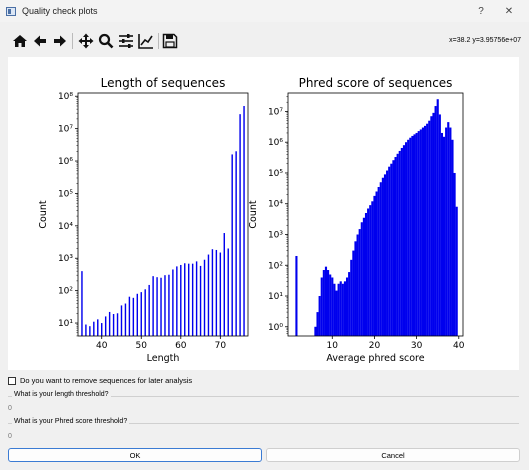 The height and width of the screenshot is (470, 529). What do you see at coordinates (65, 259) in the screenshot?
I see `chart1-ytick-label: 10³` at bounding box center [65, 259].